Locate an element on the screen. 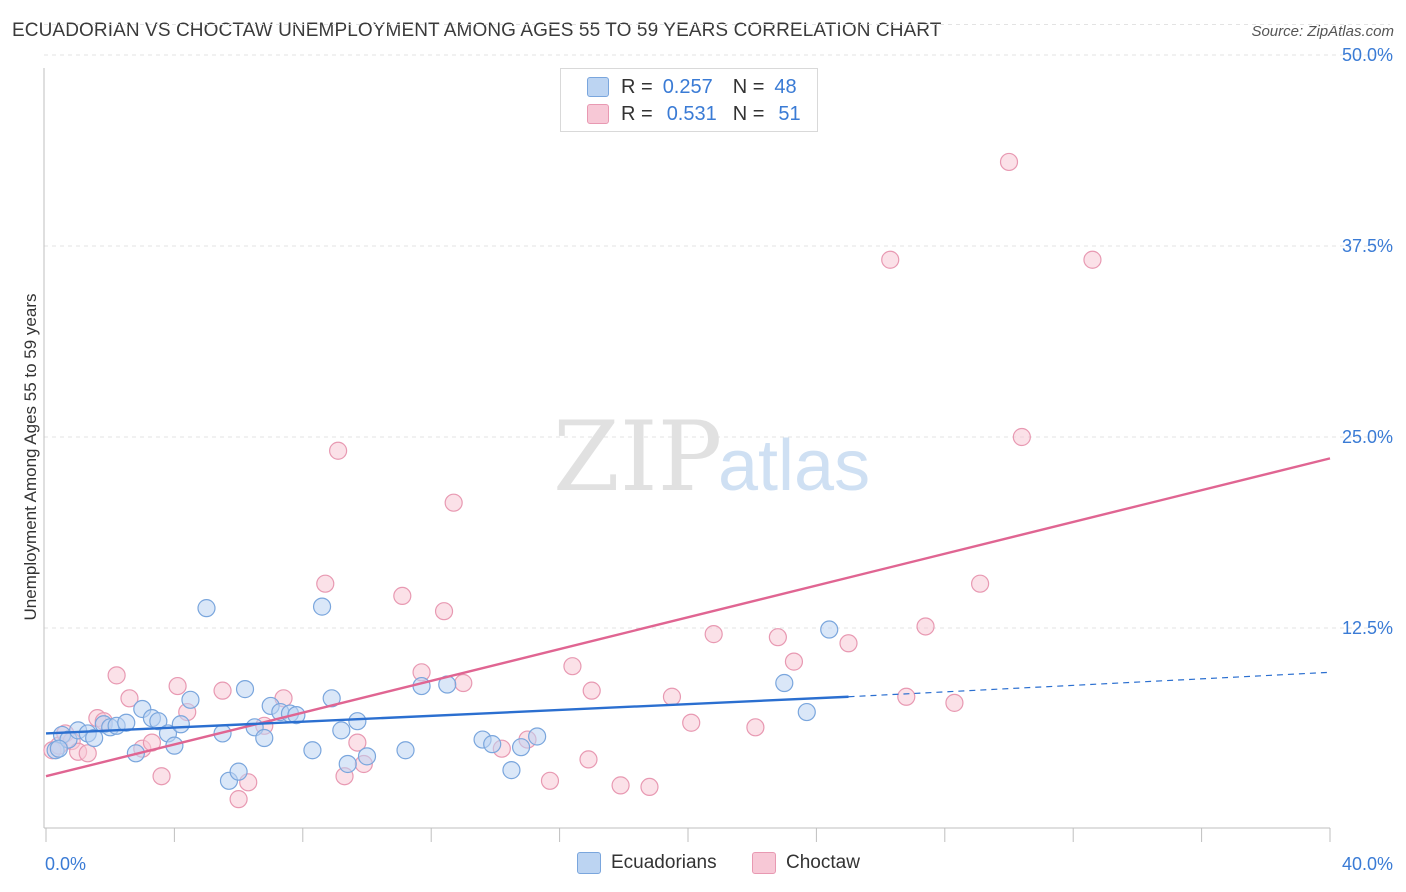 This screenshot has height=892, width=1406. legend-swatch-ecuadorians is located at coordinates (598, 87).